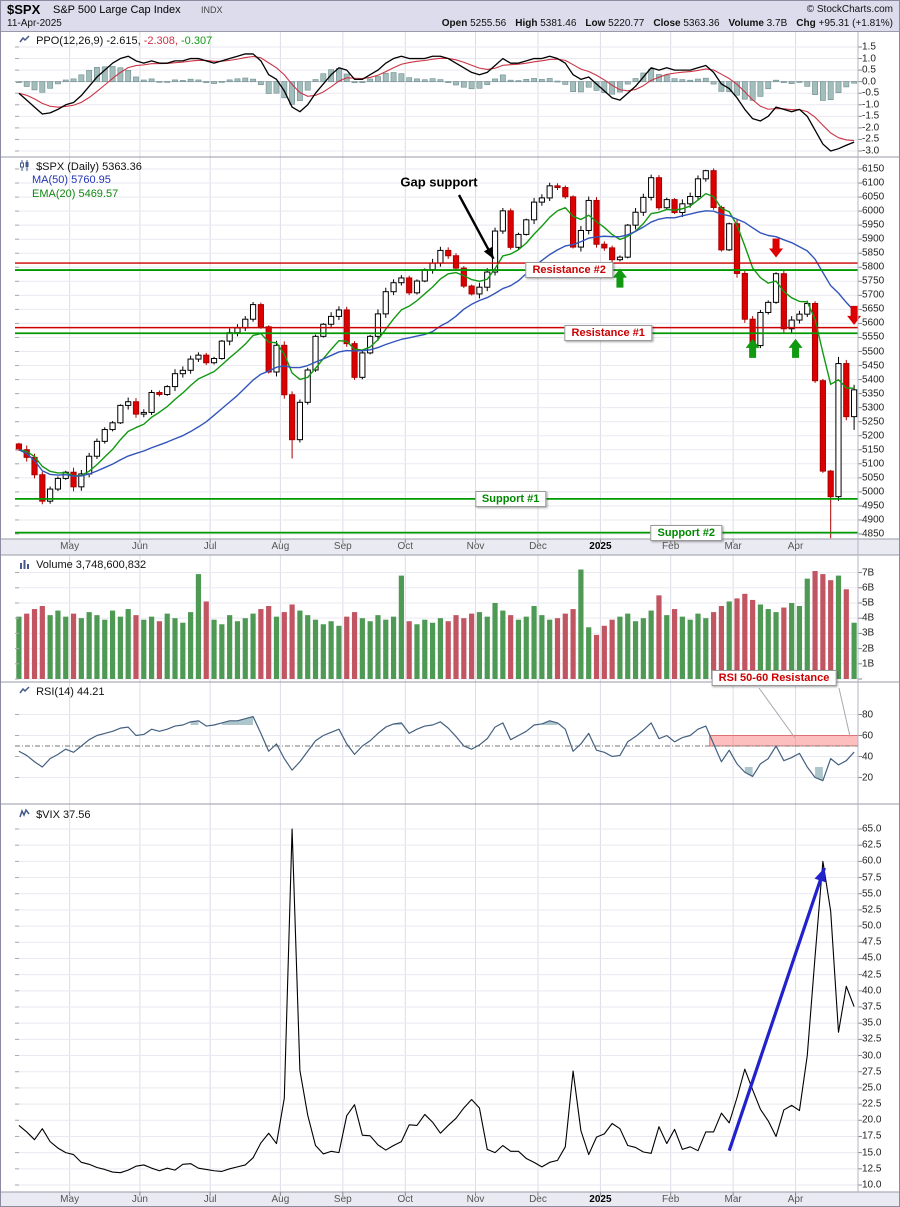 The image size is (900, 1207). Describe the element at coordinates (436, 102) in the screenshot. I see `ppo-layer` at that location.